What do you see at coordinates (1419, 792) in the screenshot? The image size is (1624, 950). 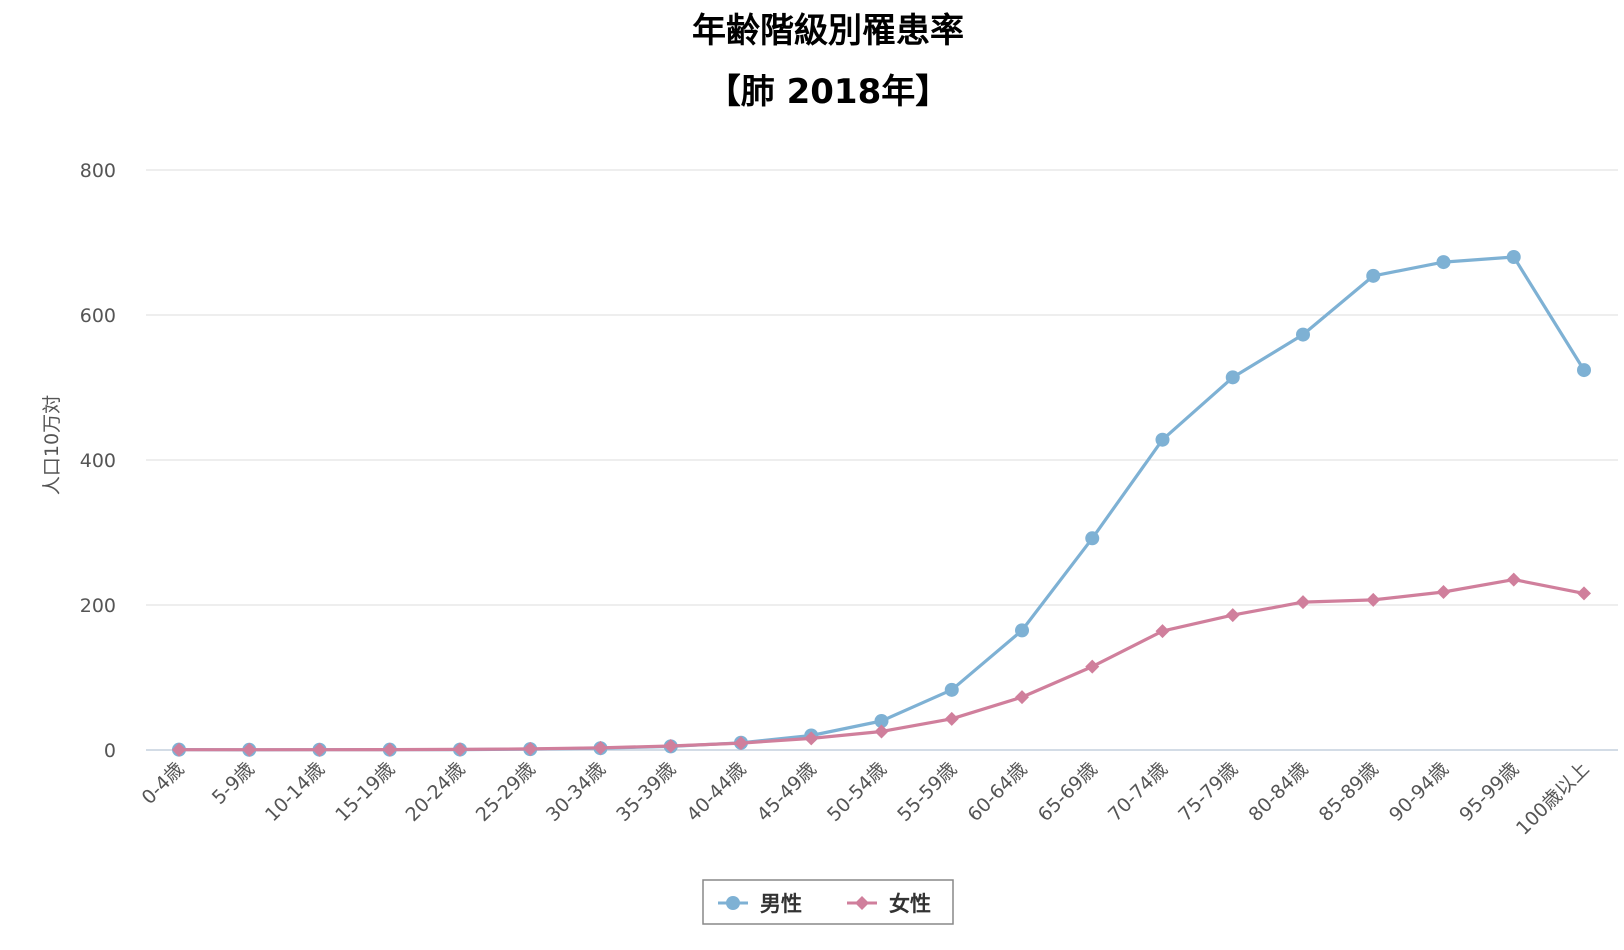 I see `x-tick-label: 90-94歳` at bounding box center [1419, 792].